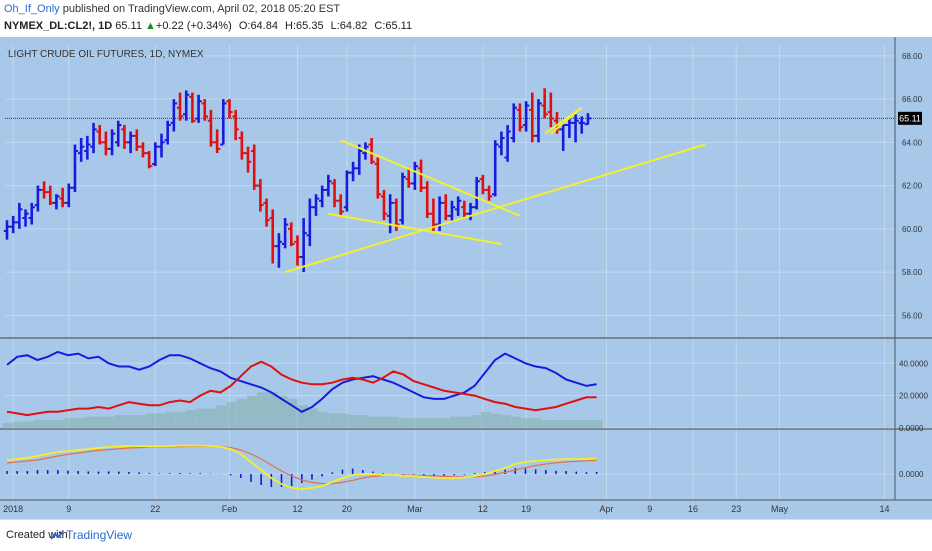 This screenshot has width=932, height=551. Describe the element at coordinates (91, 535) in the screenshot. I see `tradingview-logo: TradingView` at that location.